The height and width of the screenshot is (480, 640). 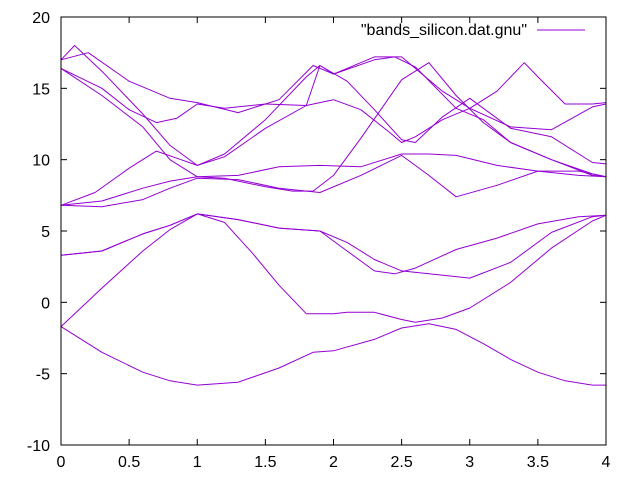 What do you see at coordinates (45, 303) in the screenshot?
I see `y-tick-label: 0` at bounding box center [45, 303].